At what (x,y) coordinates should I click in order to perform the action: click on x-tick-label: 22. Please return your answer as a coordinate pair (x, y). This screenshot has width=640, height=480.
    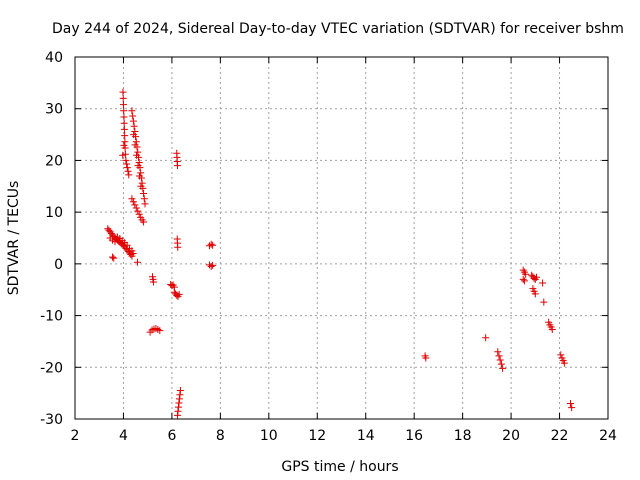
    Looking at the image, I should click on (560, 436).